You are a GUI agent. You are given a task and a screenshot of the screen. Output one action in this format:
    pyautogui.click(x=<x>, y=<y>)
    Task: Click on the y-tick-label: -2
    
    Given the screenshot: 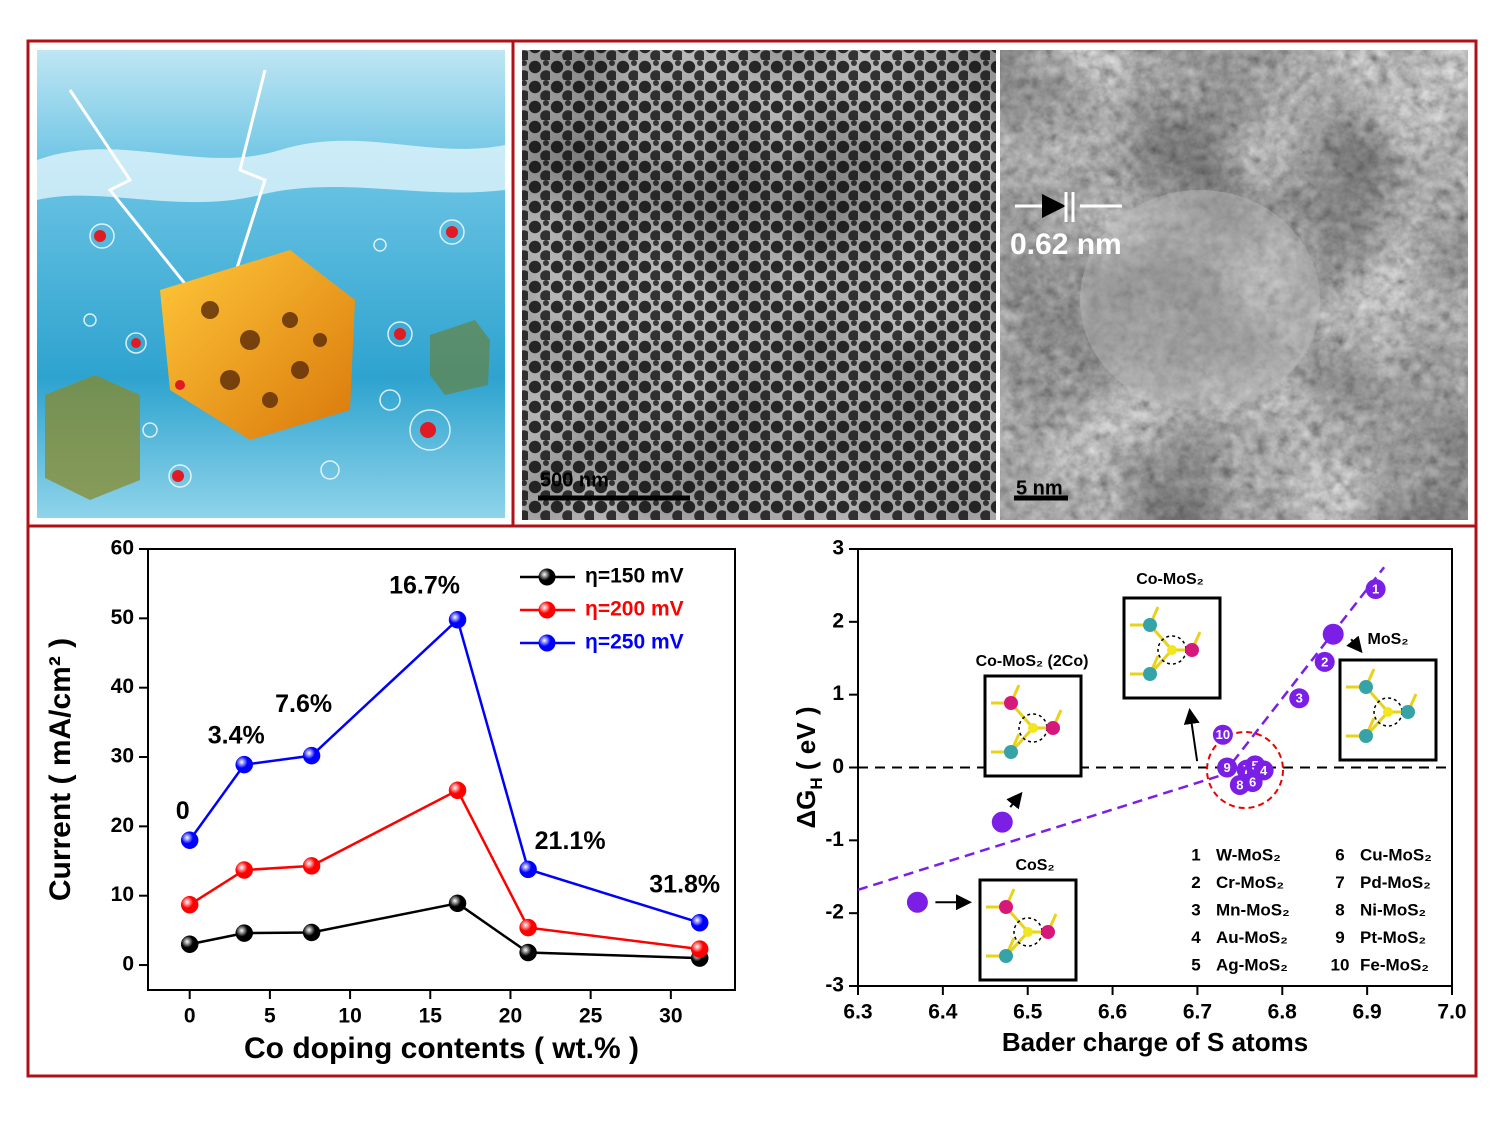 What is the action you would take?
    pyautogui.click(x=834, y=912)
    